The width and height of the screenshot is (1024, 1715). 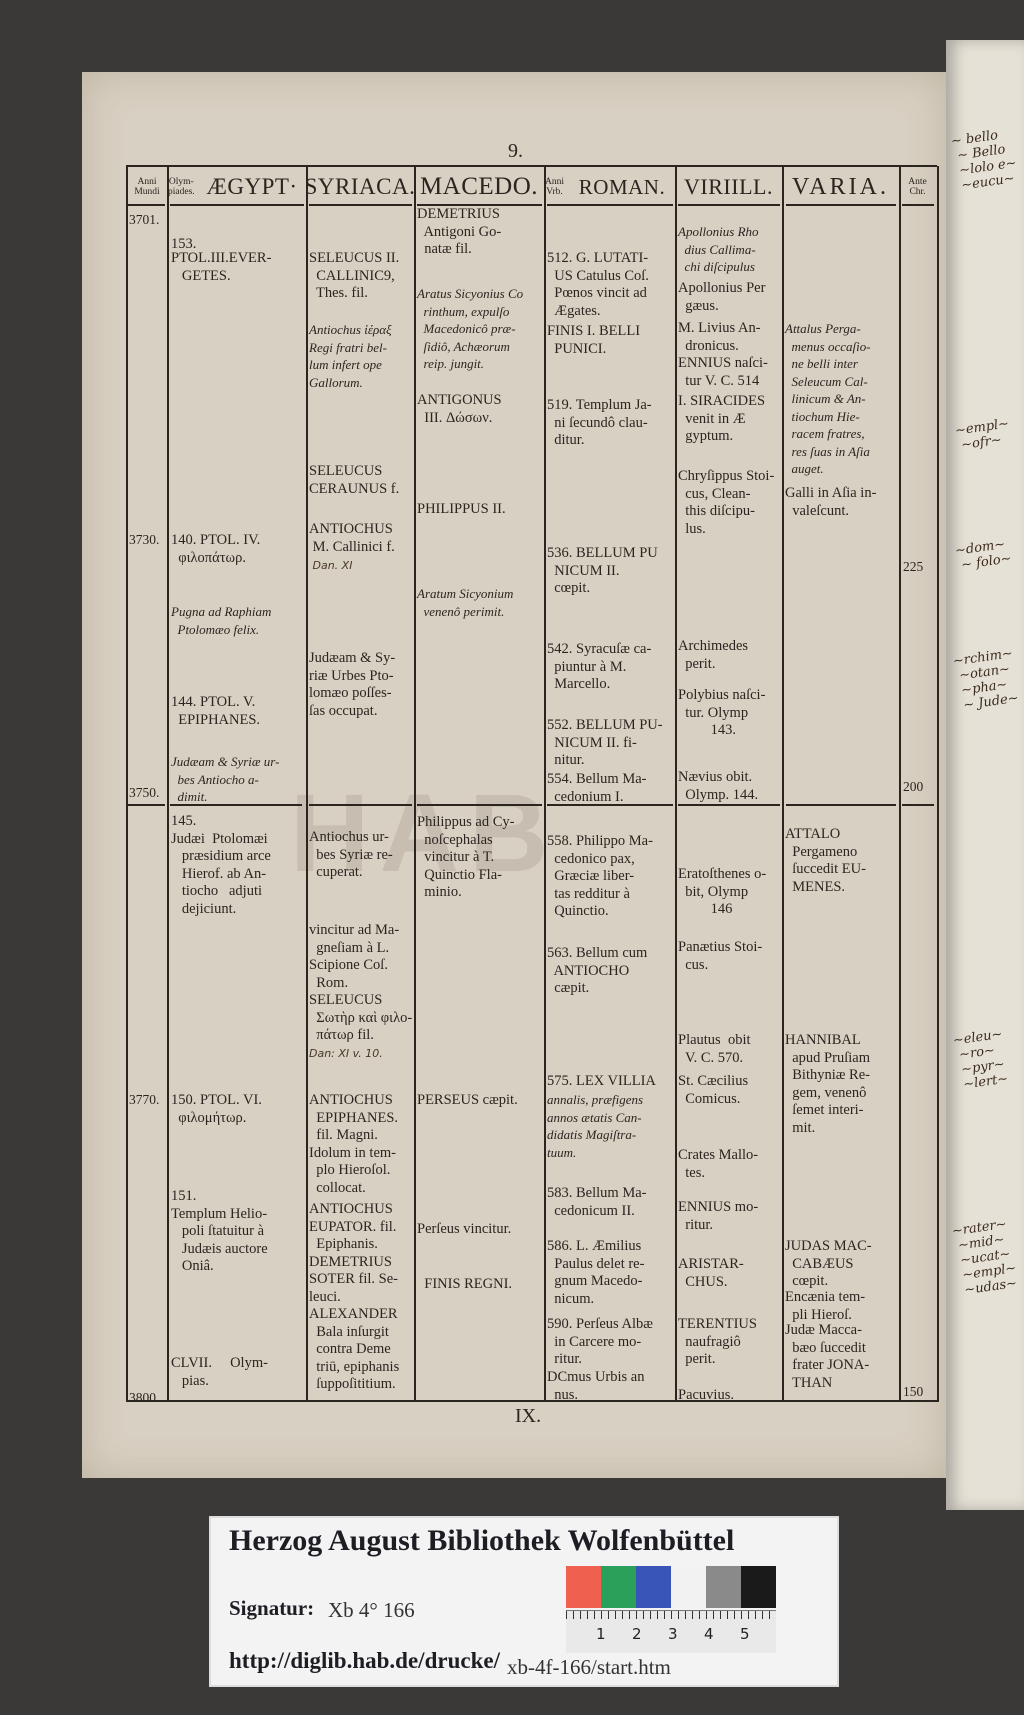 I want to click on viri_ill-entry: I. SIRACIDES venit in Æ gyptum., so click(x=722, y=418).